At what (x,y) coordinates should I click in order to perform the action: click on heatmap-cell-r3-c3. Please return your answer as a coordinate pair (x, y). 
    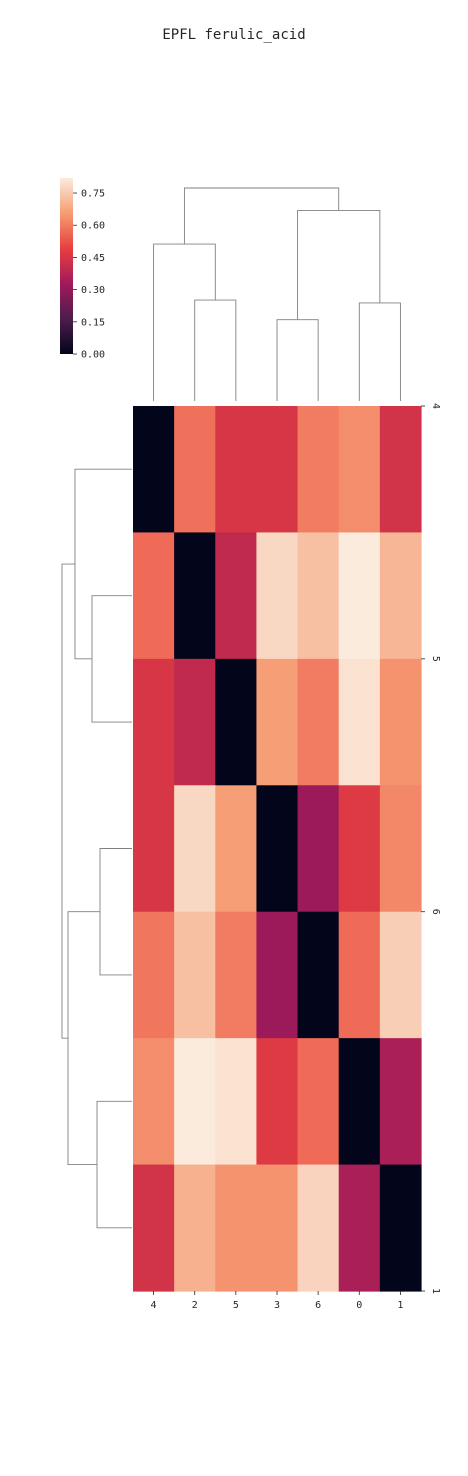
    Looking at the image, I should click on (277, 849).